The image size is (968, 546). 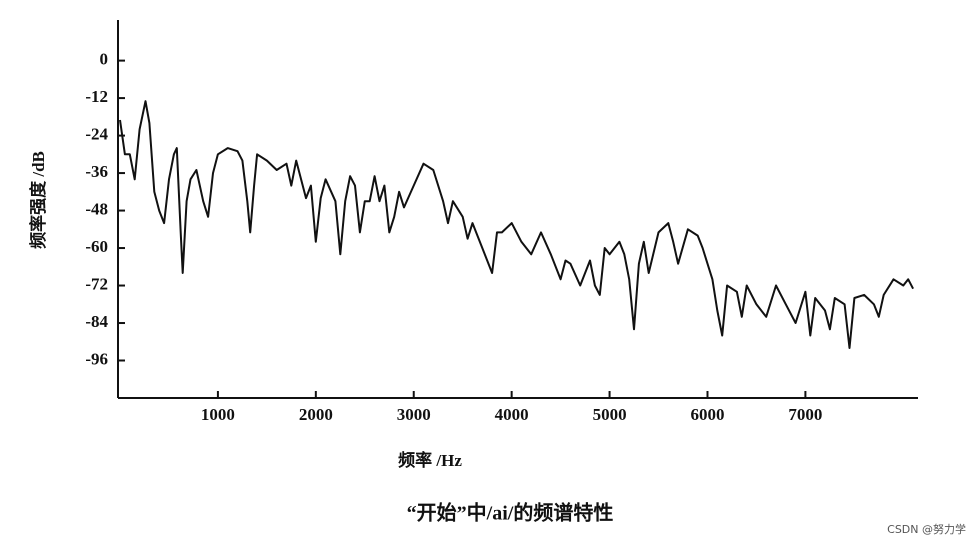 What do you see at coordinates (610, 414) in the screenshot?
I see `x-tick-label: 5000` at bounding box center [610, 414].